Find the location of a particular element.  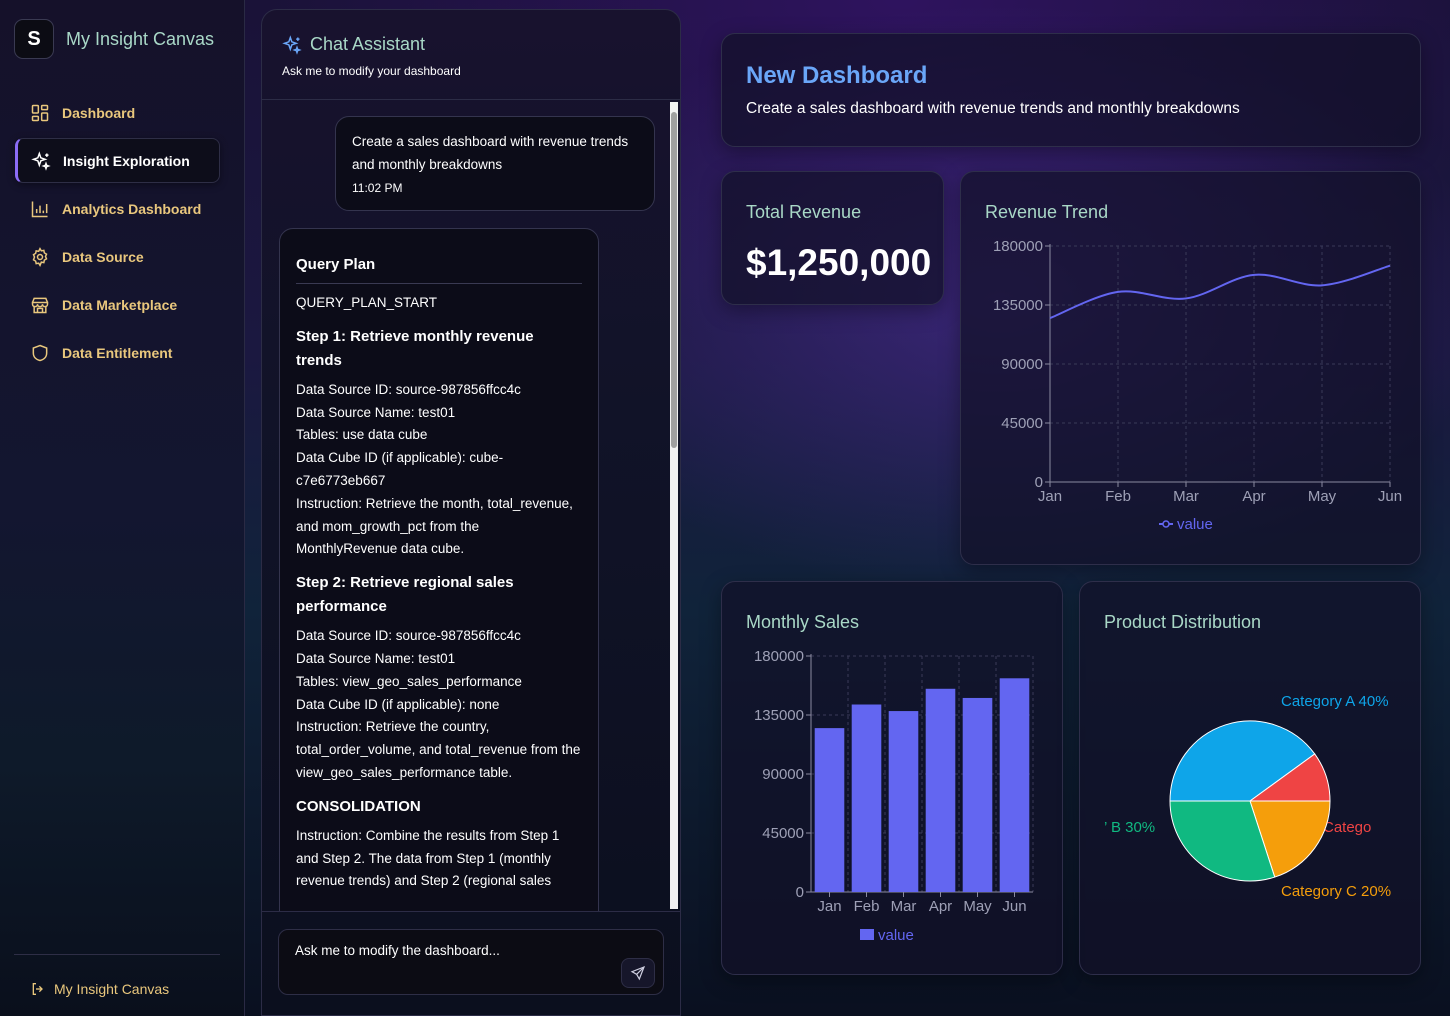

legend-marker is located at coordinates (1166, 524).